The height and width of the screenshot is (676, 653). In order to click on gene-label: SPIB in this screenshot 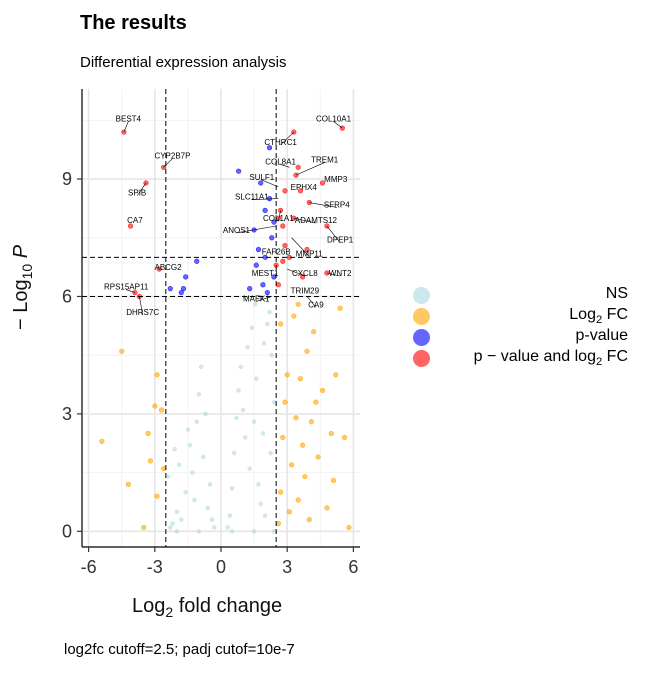, I will do `click(137, 193)`.